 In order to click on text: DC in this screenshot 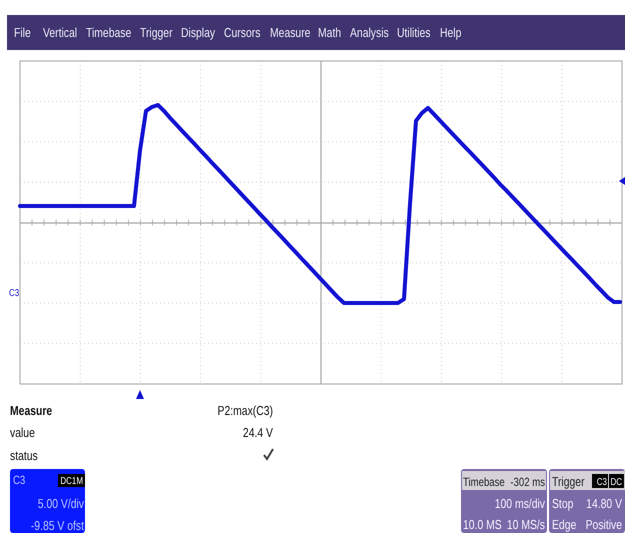, I will do `click(616, 482)`.